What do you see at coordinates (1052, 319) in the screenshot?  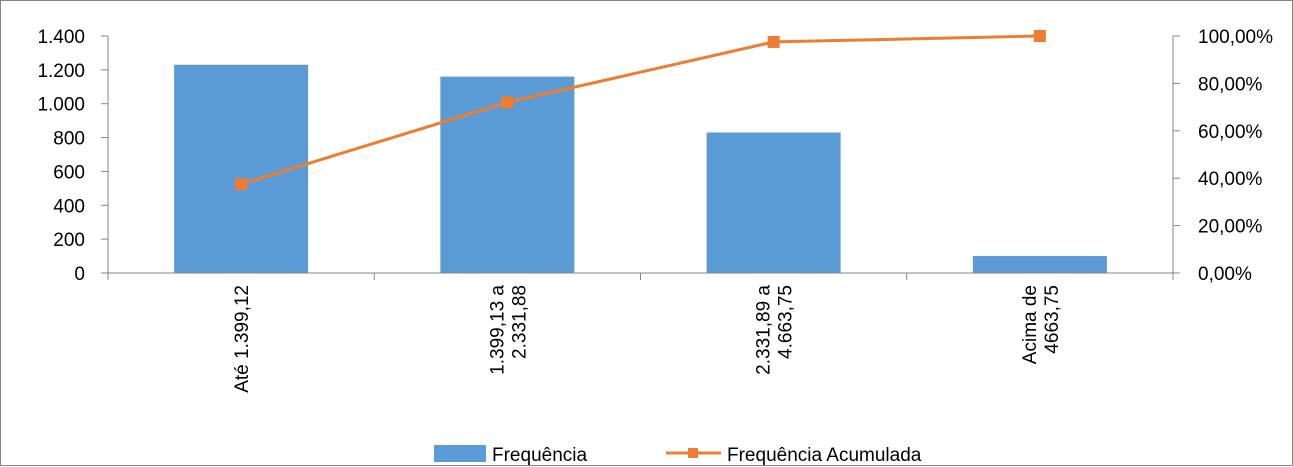 I see `category-label: 4663,75` at bounding box center [1052, 319].